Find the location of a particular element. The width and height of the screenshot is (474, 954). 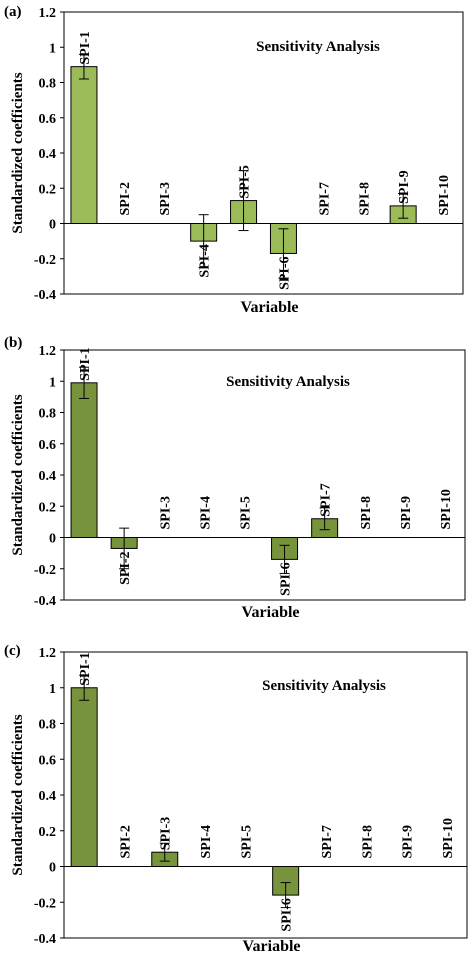

panel-label: (a) is located at coordinates (13, 12).